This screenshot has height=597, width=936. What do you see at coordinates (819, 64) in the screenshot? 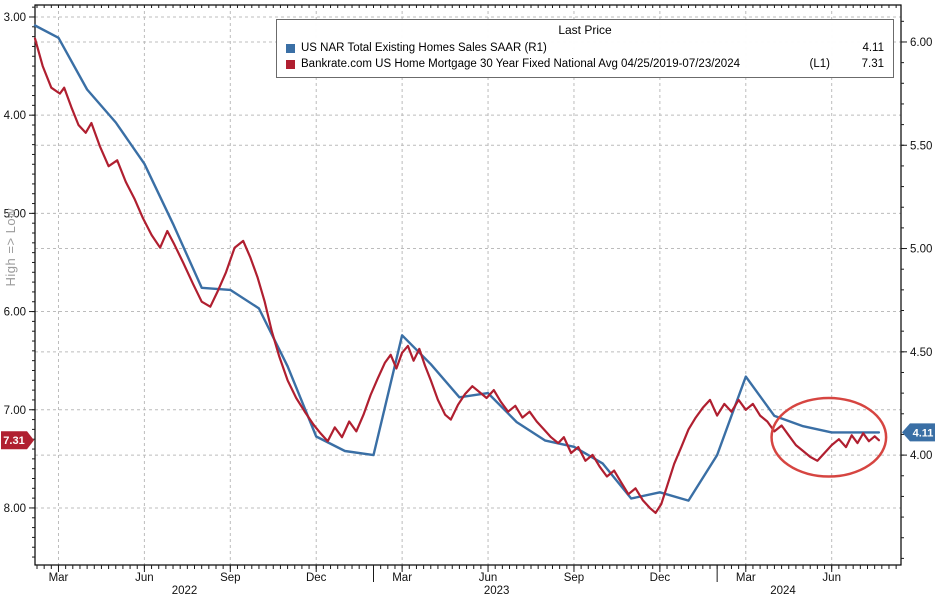
I see `legend-axis-tag: (L1)` at bounding box center [819, 64].